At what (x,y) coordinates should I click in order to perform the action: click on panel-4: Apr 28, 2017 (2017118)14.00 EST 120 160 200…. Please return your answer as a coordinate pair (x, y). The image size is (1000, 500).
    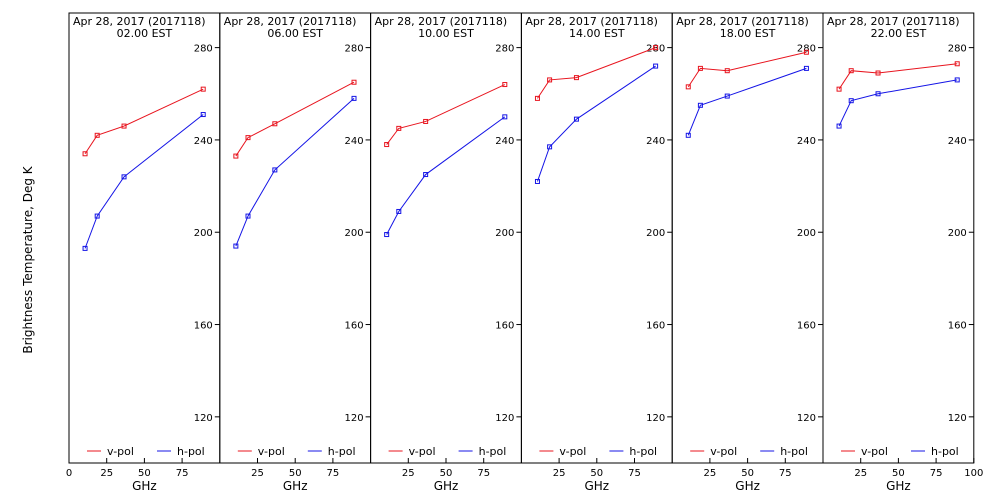
    Looking at the image, I should click on (596, 252).